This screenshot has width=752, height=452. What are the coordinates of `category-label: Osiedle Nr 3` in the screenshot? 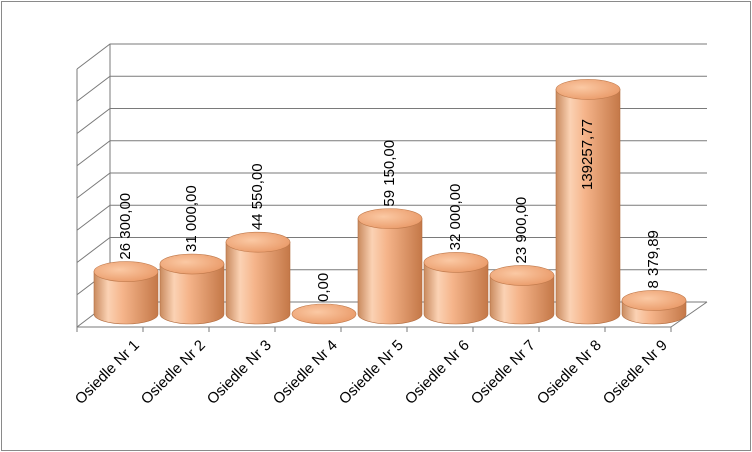 It's located at (239, 372).